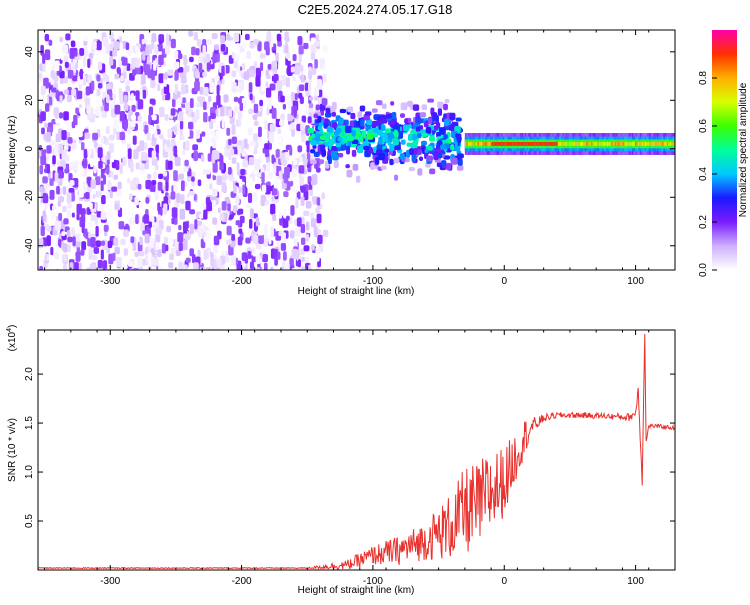  Describe the element at coordinates (29, 245) in the screenshot. I see `y-tick-label: -40` at that location.